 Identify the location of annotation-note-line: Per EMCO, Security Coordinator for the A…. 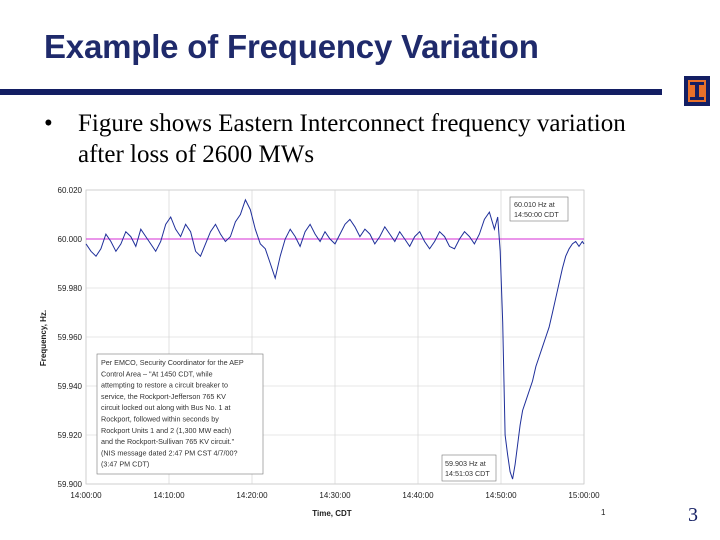
(172, 362).